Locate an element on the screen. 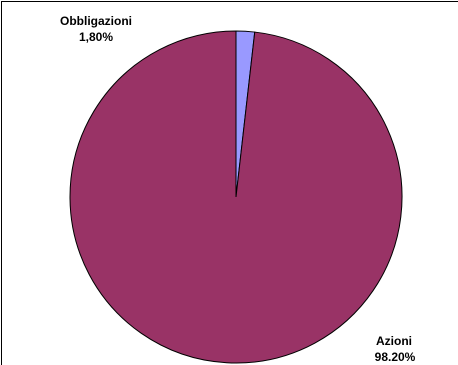  slice-label-azioni-value: 98.20% is located at coordinates (395, 357).